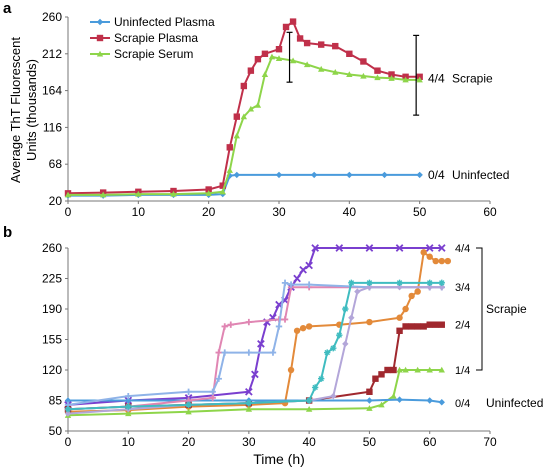 The image size is (544, 467). What do you see at coordinates (68, 442) in the screenshot?
I see `panel-b-x-tick-label: 0` at bounding box center [68, 442].